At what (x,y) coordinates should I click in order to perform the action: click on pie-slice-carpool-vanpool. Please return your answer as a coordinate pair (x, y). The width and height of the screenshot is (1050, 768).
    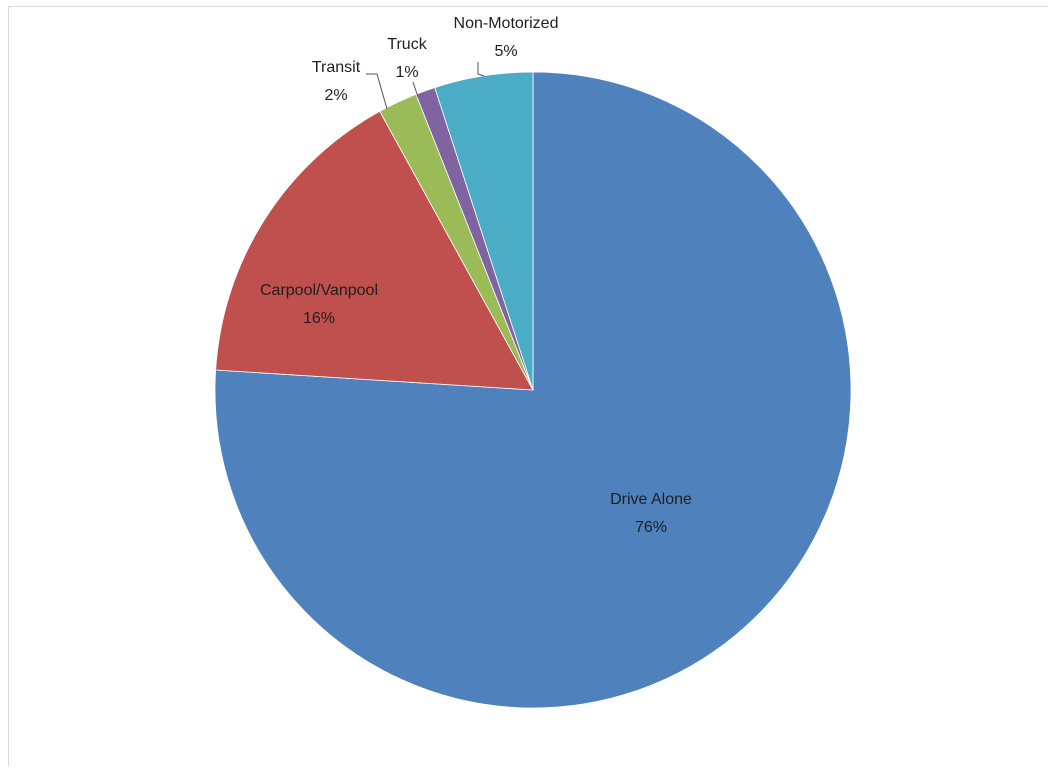
    Looking at the image, I should click on (374, 250).